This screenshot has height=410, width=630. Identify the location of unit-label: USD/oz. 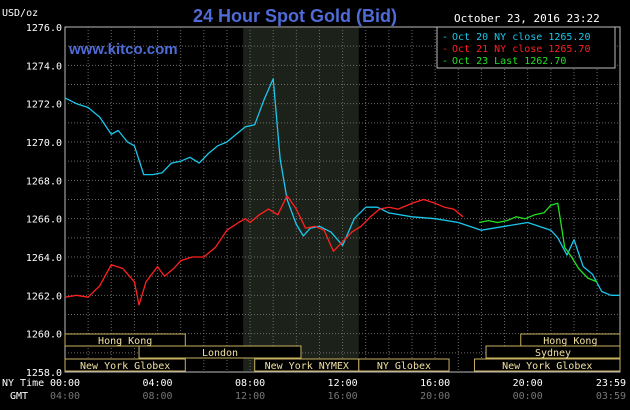
(20, 13).